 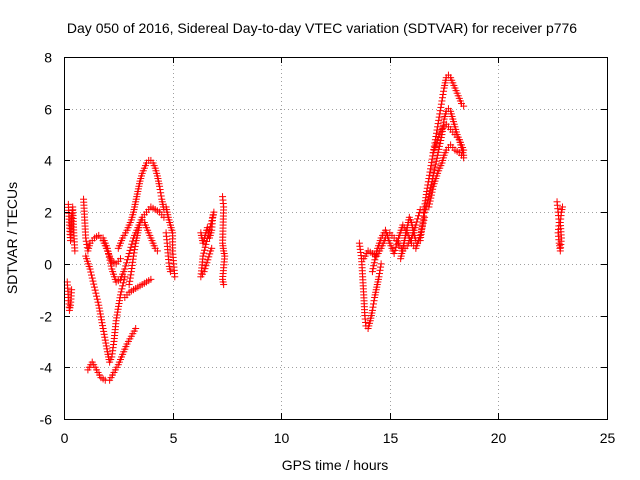 What do you see at coordinates (48, 265) in the screenshot?
I see `y-tick-label: 0` at bounding box center [48, 265].